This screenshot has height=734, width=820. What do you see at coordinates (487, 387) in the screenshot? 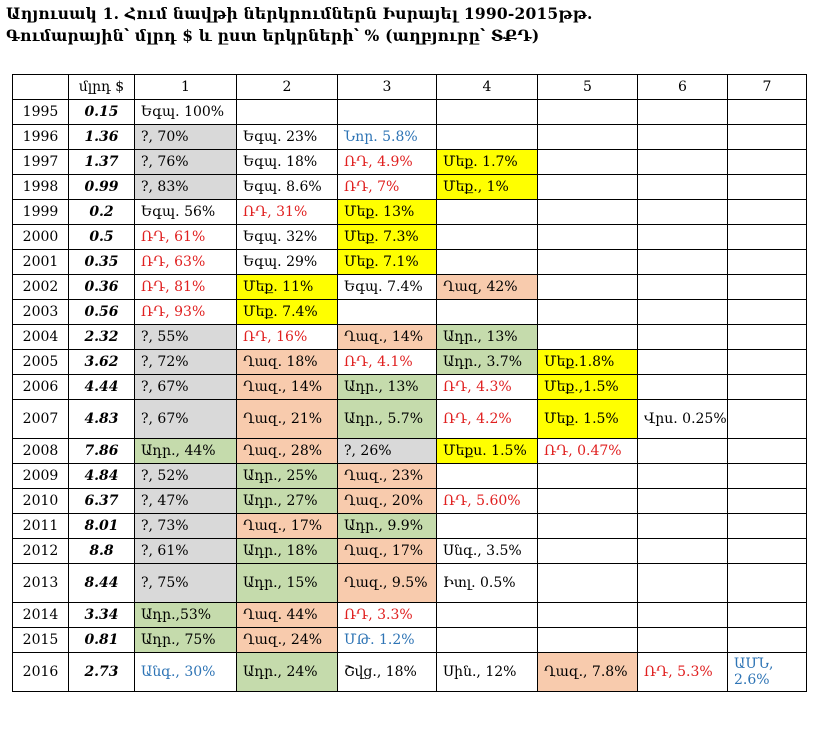
I see `share-cell: ՌԴ, 4.3%` at bounding box center [487, 387].